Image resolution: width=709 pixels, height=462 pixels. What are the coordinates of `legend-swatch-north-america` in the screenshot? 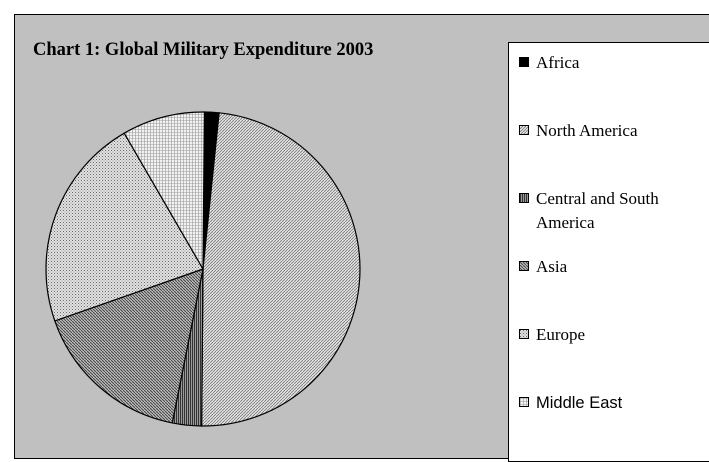 It's located at (524, 130).